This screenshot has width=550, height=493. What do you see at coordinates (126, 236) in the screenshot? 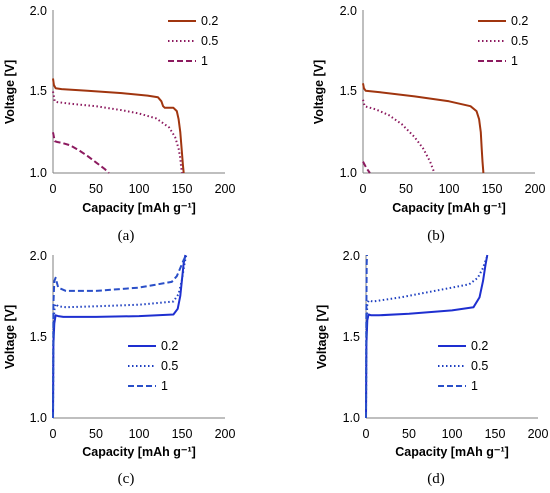
I see `panel-caption: (a)` at bounding box center [126, 236].